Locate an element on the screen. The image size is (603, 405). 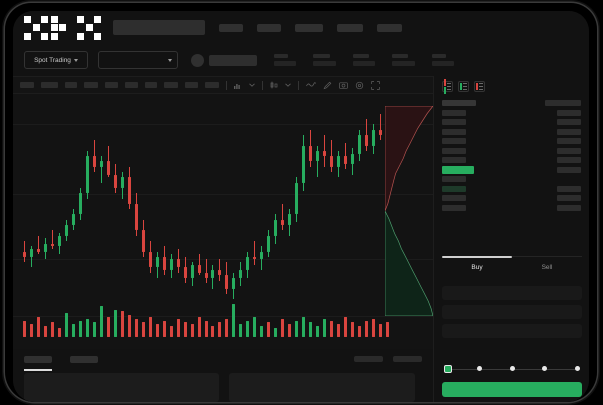
orderbook-header-row is located at coordinates (511, 103).